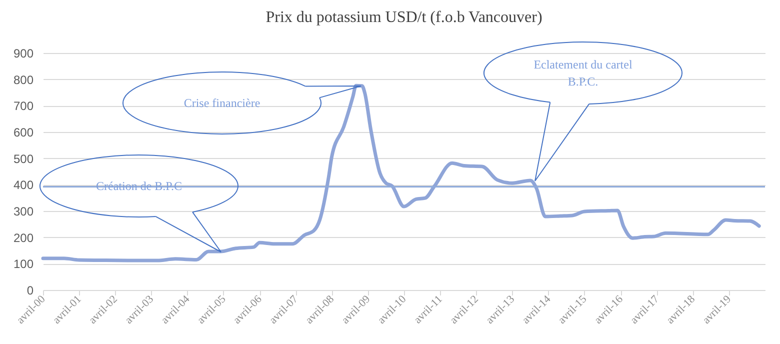 The image size is (780, 344). What do you see at coordinates (23, 159) in the screenshot?
I see `y-tick-label: 500` at bounding box center [23, 159].